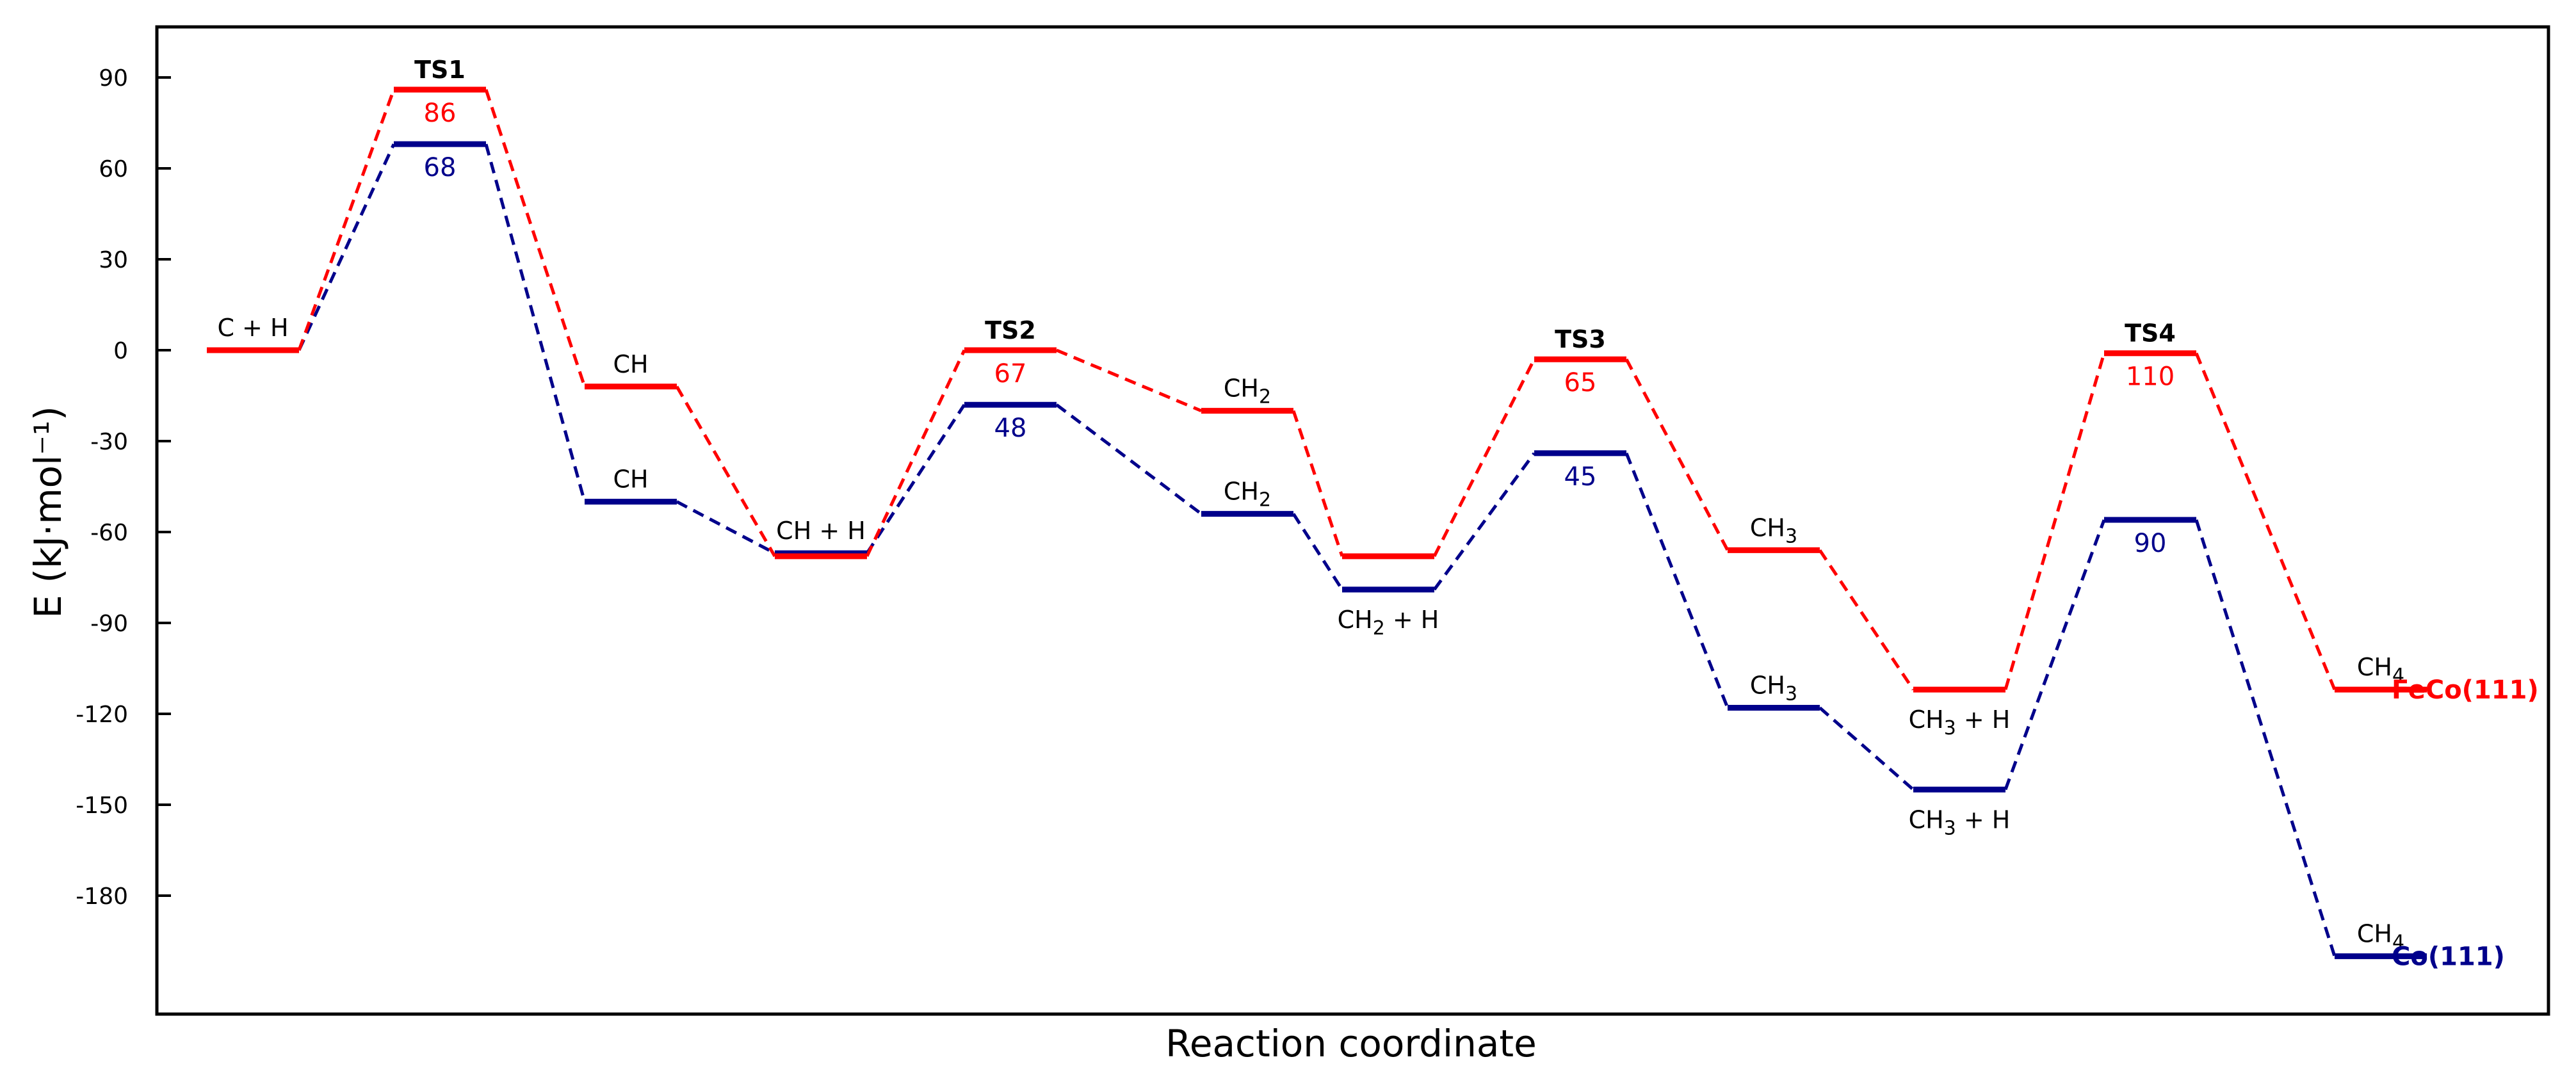  What do you see at coordinates (2150, 334) in the screenshot?
I see `stage-label-ts4: TS4` at bounding box center [2150, 334].